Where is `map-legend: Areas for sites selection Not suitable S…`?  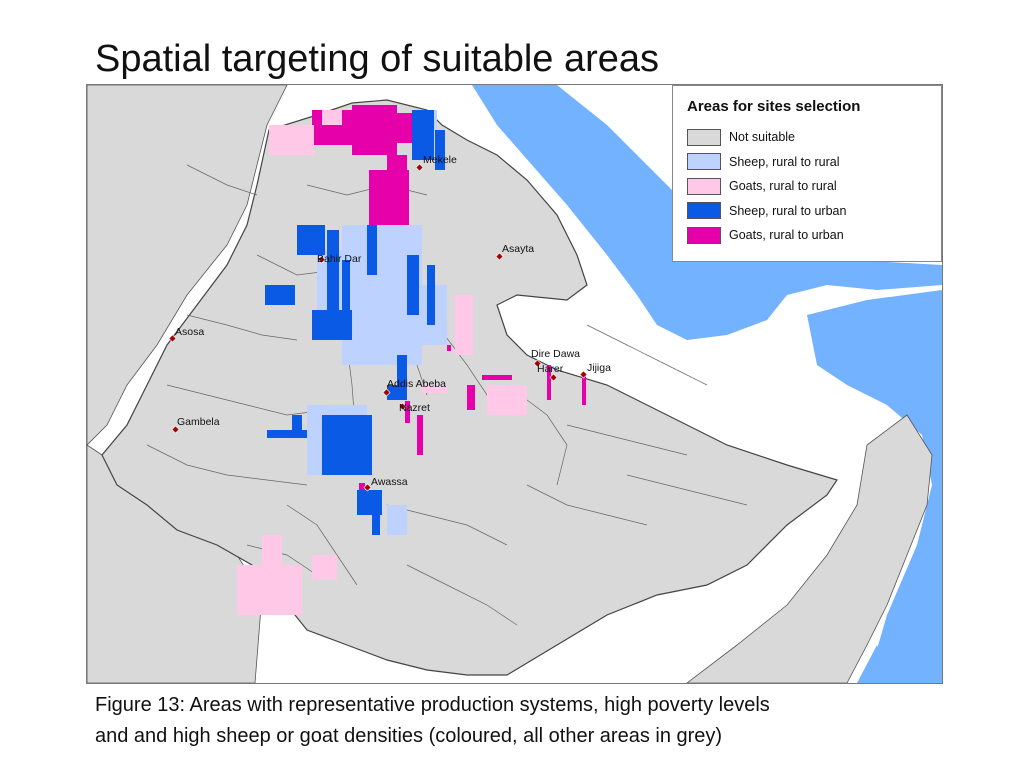
map-legend: Areas for sites selection Not suitable S… is located at coordinates (807, 173).